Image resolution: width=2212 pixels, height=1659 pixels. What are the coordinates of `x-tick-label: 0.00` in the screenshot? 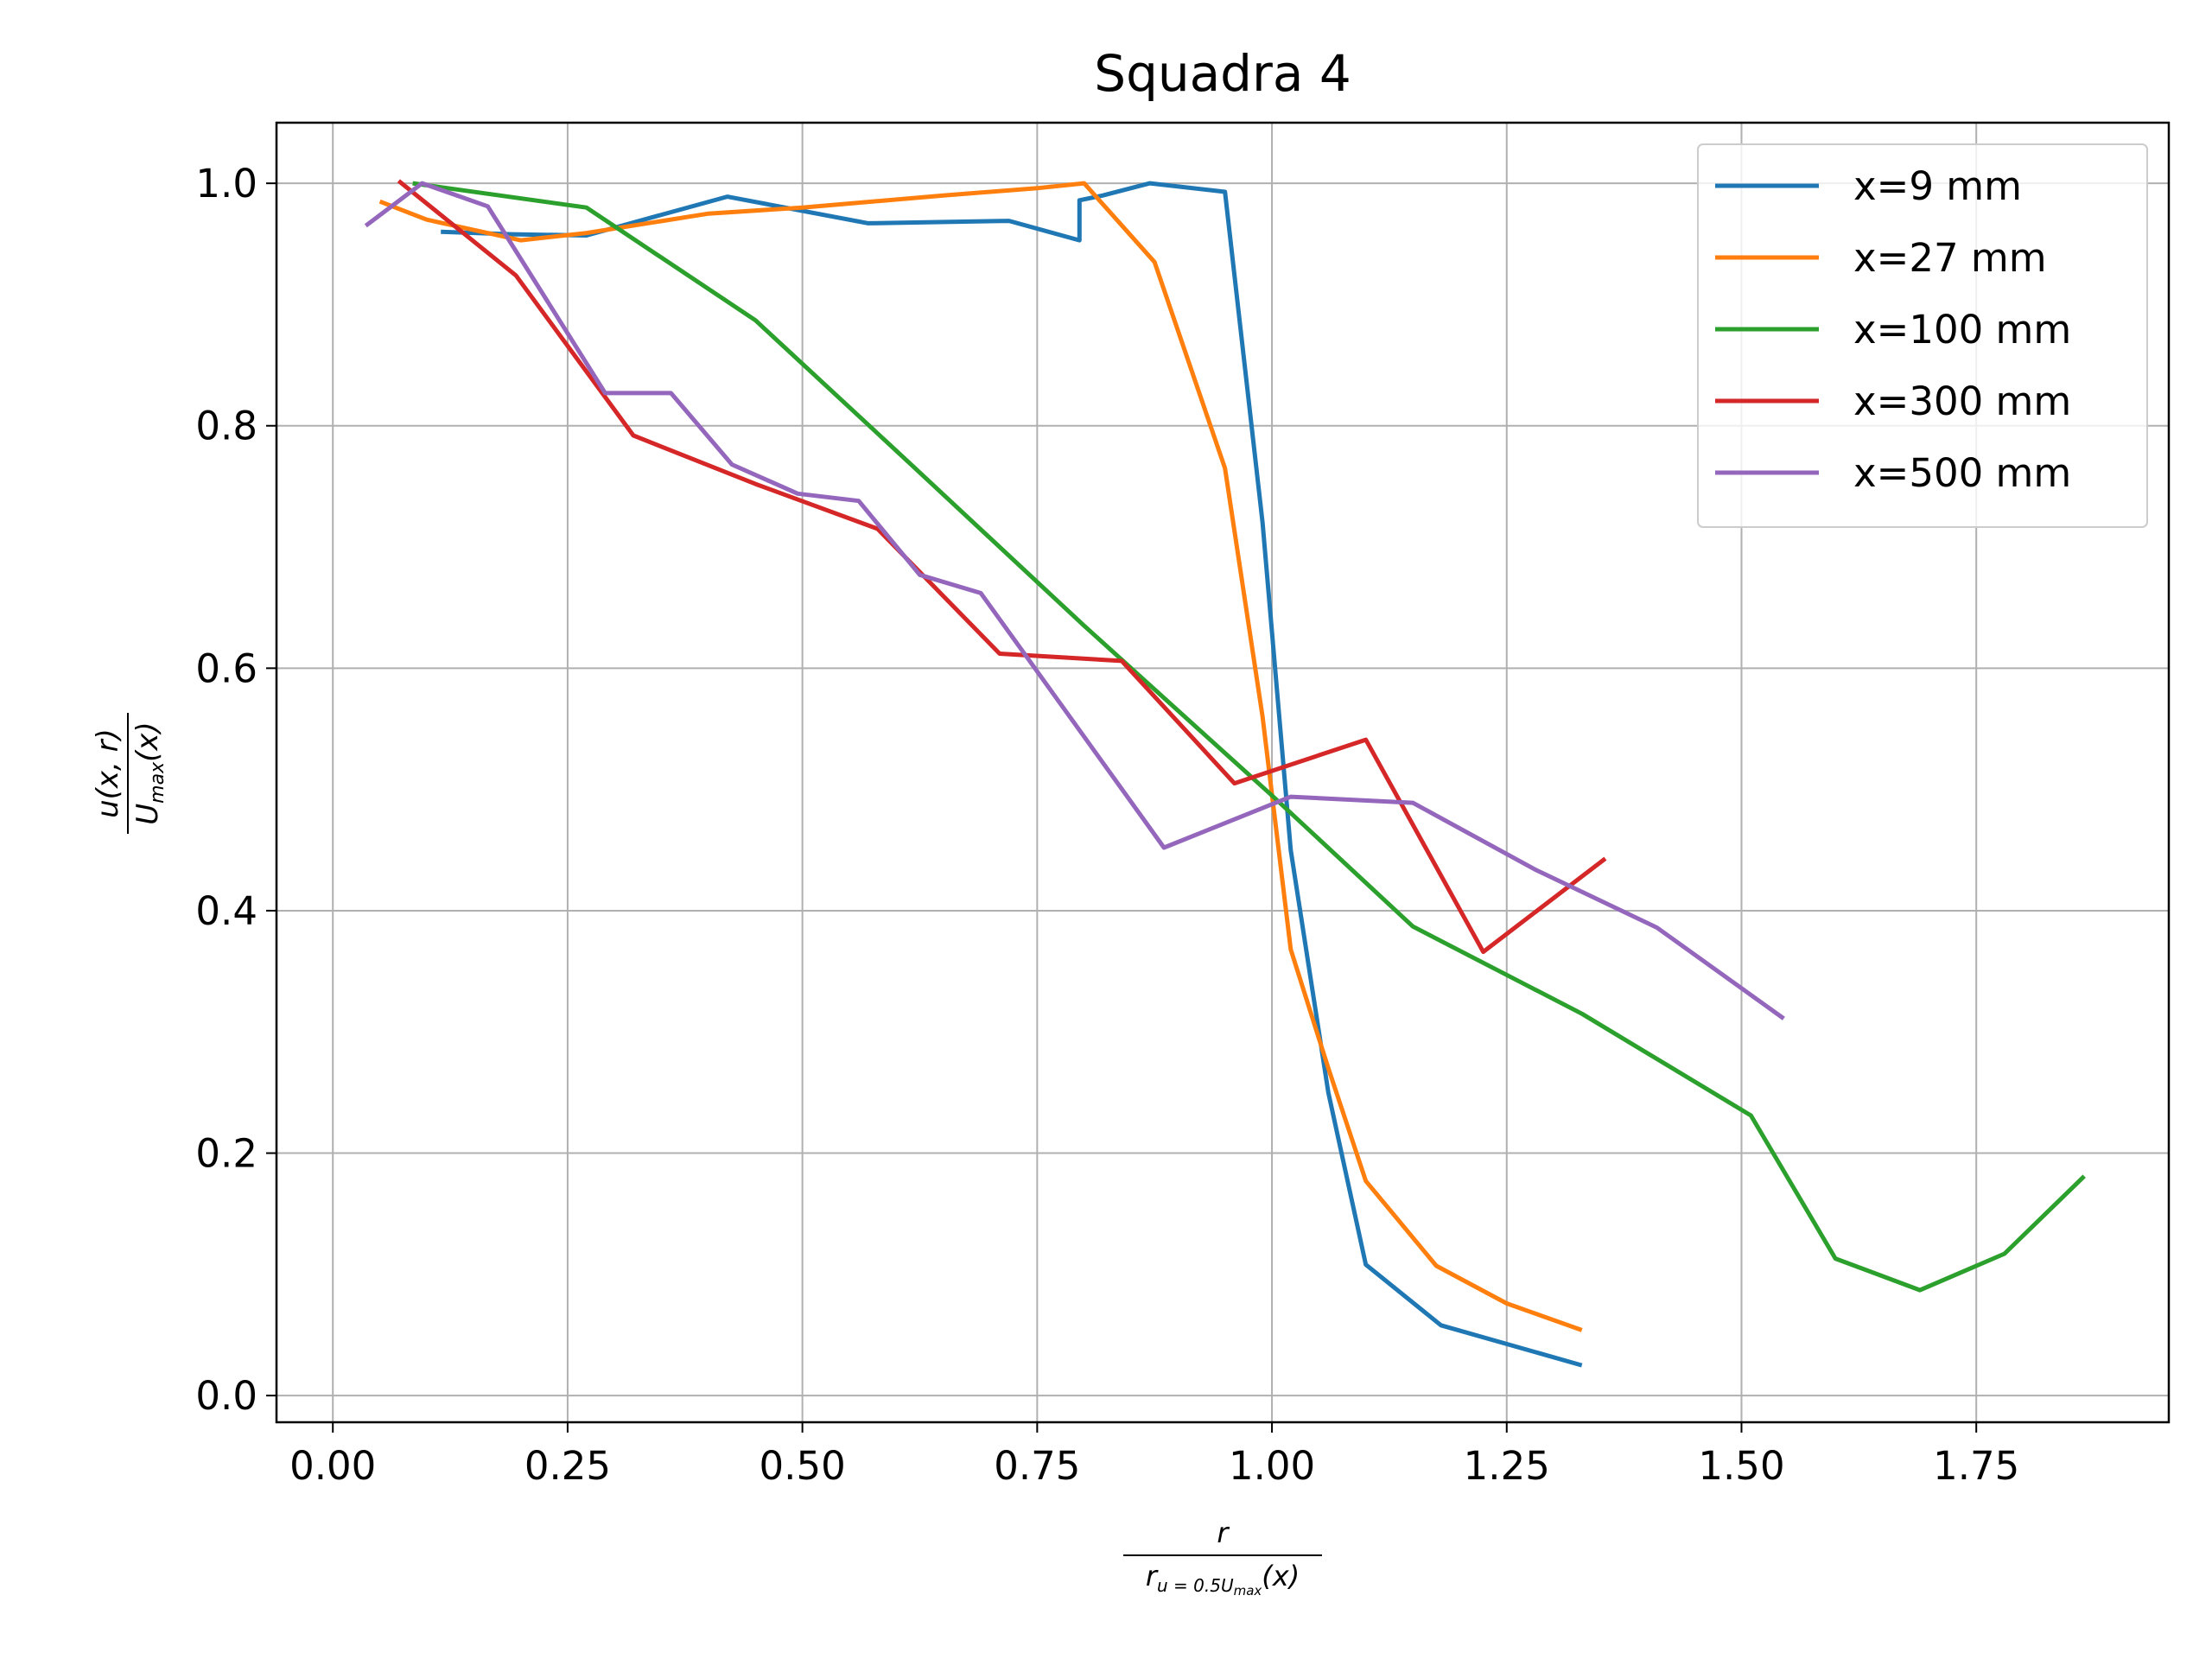 It's located at (332, 1466).